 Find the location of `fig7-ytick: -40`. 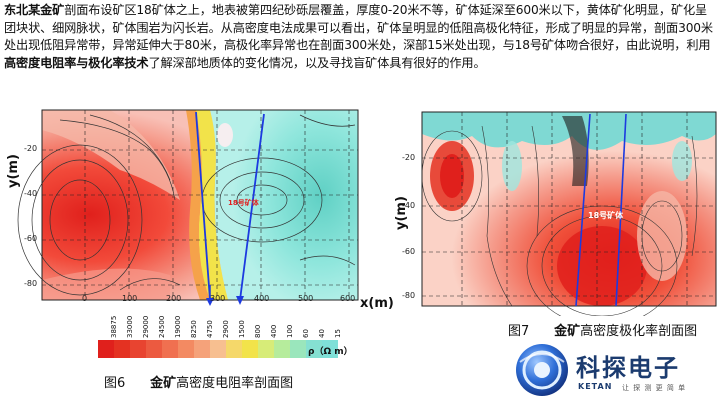

fig7-ytick: -40 is located at coordinates (409, 205).